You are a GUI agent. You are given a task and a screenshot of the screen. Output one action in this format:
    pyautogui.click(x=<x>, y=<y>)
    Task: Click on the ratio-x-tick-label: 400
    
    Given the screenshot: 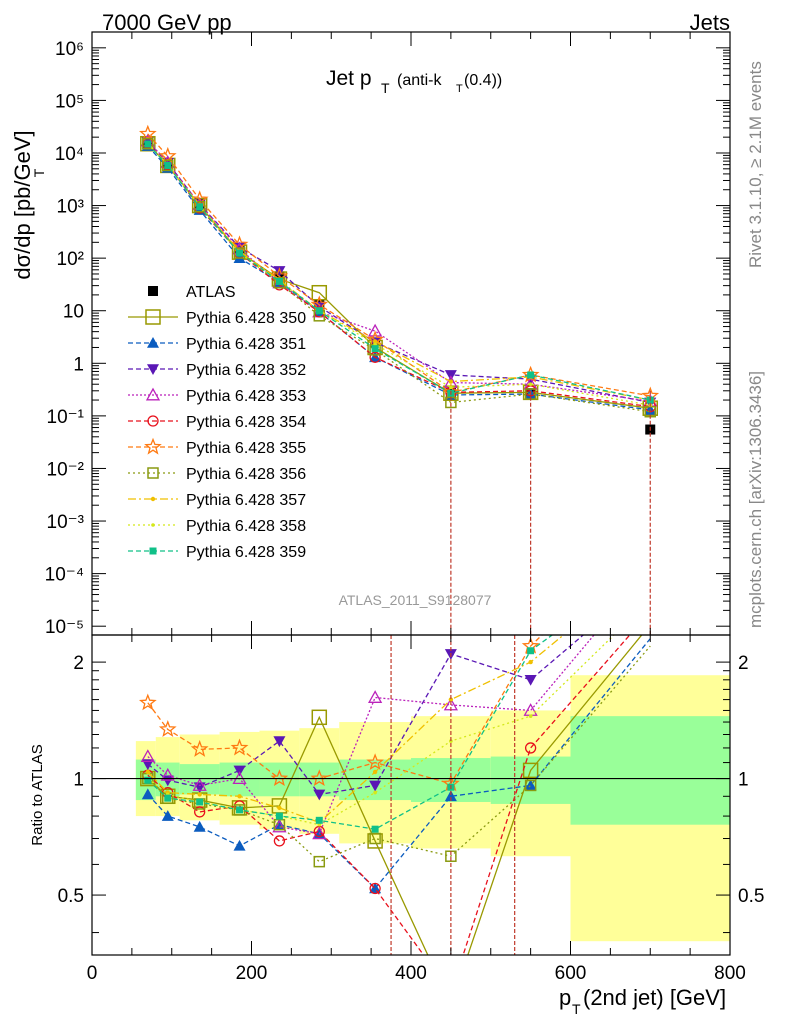 What is the action you would take?
    pyautogui.click(x=411, y=973)
    